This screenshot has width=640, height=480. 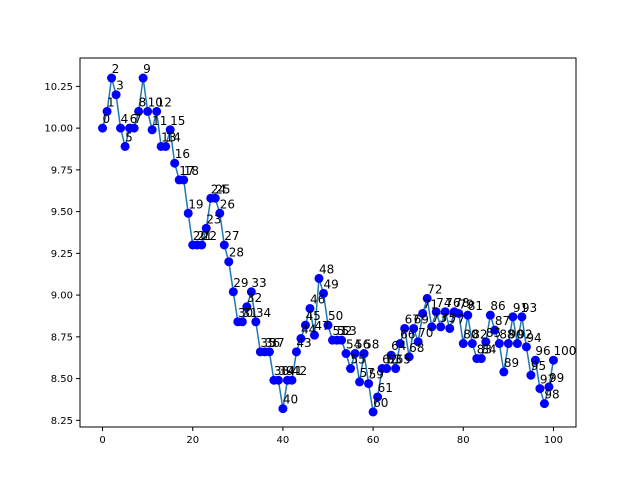 What do you see at coordinates (326, 269) in the screenshot?
I see `data-point-label: 48` at bounding box center [326, 269].